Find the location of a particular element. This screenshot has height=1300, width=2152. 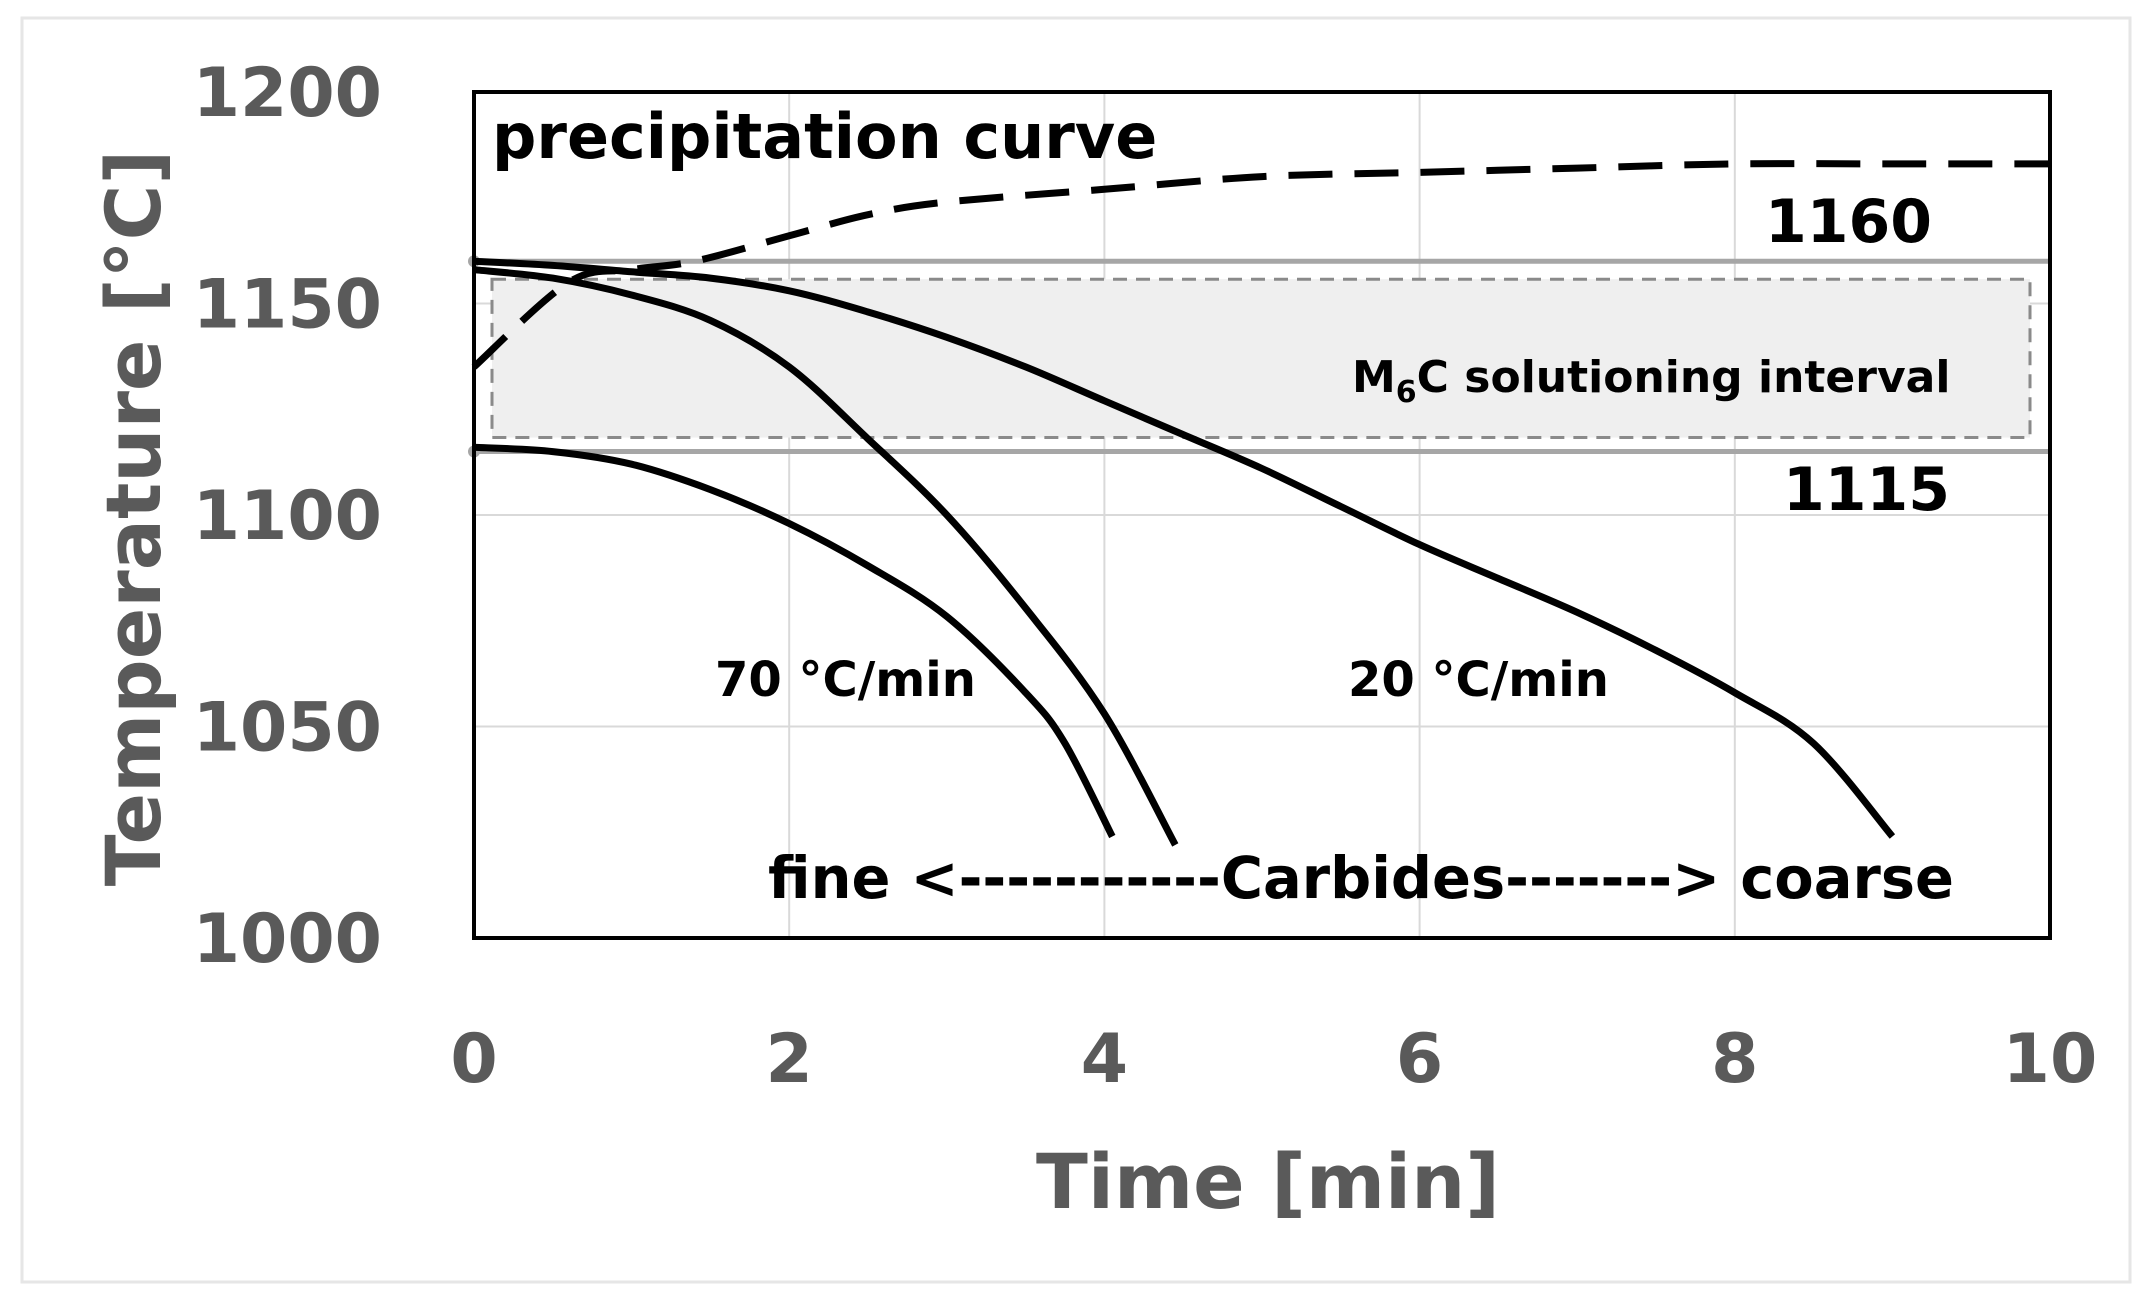

x-tick-label-6: 6 is located at coordinates (1419, 1059).